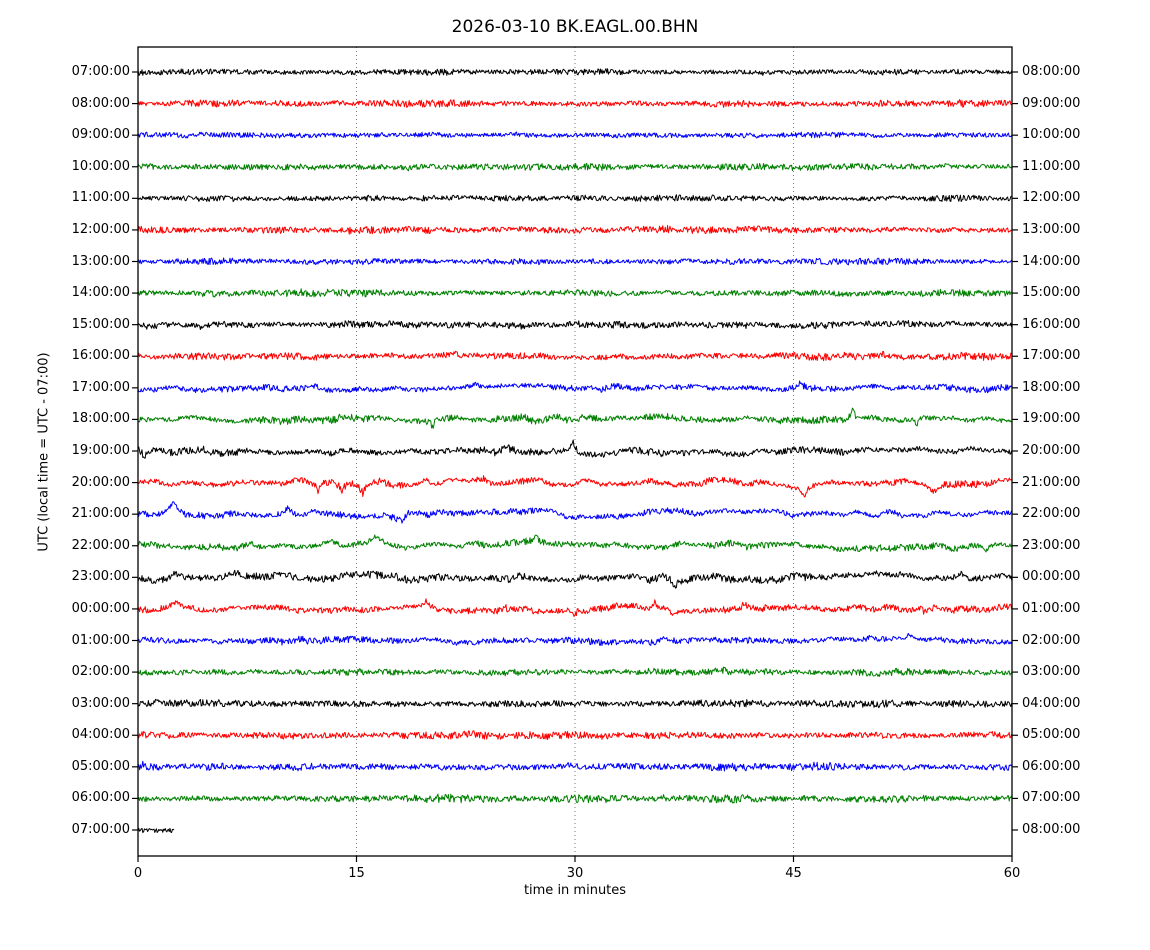  Describe the element at coordinates (574, 356) in the screenshot. I see `seismogram-trace-16:00:00` at that location.